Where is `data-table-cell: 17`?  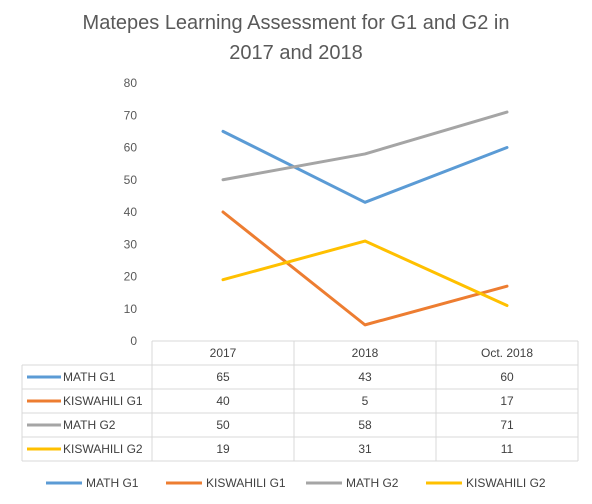 data-table-cell: 17 is located at coordinates (507, 401).